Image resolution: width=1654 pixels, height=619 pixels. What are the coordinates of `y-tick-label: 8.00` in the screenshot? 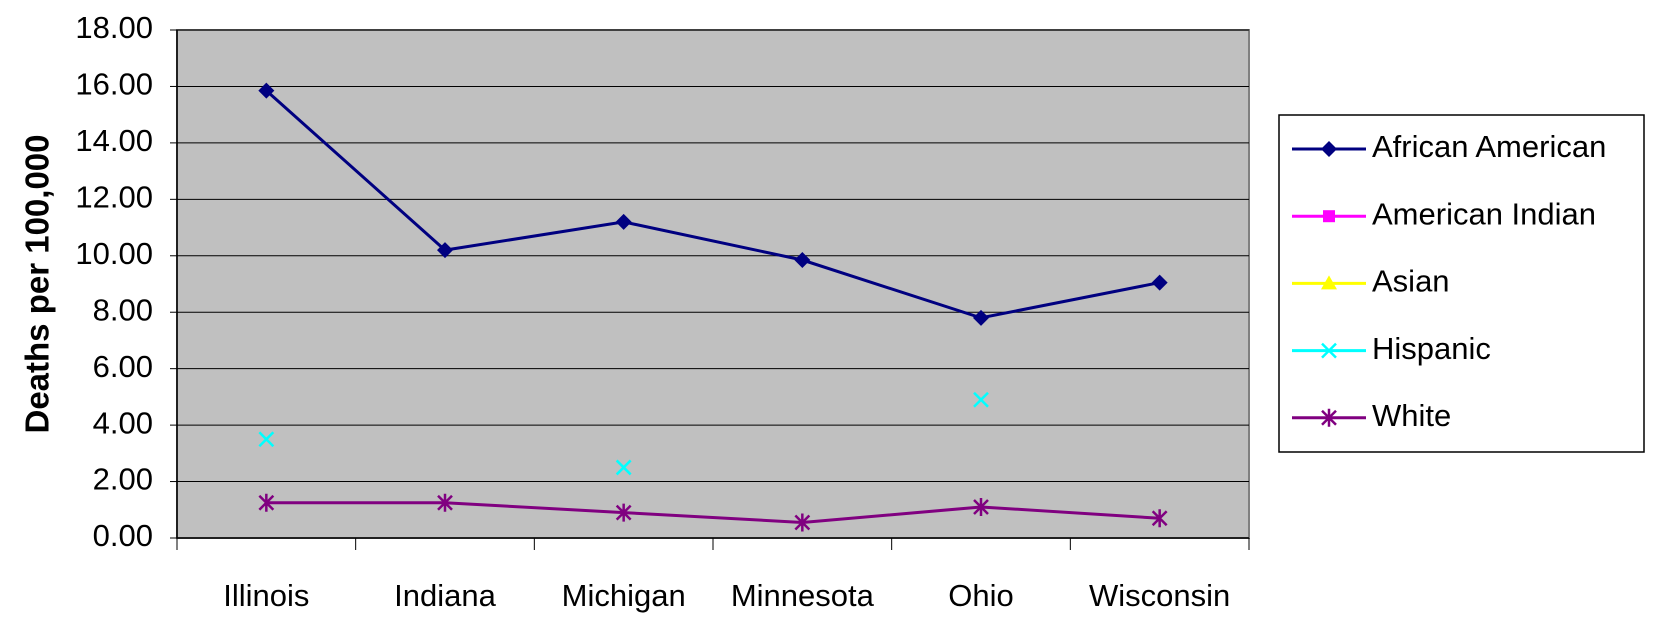 It's located at (123, 309).